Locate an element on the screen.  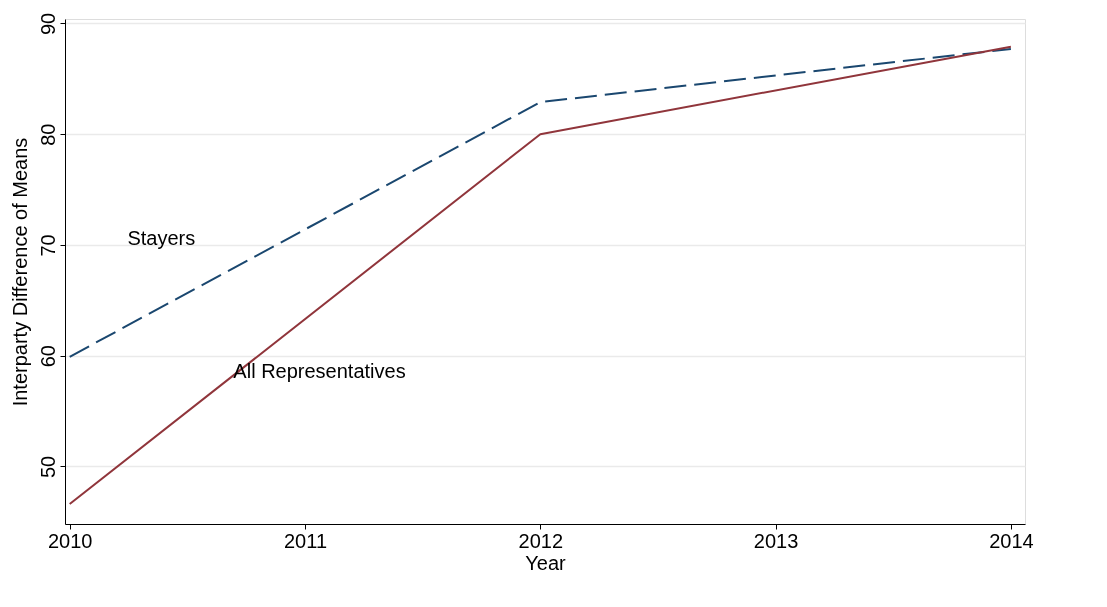
x-tick-label: 2014 is located at coordinates (1011, 540).